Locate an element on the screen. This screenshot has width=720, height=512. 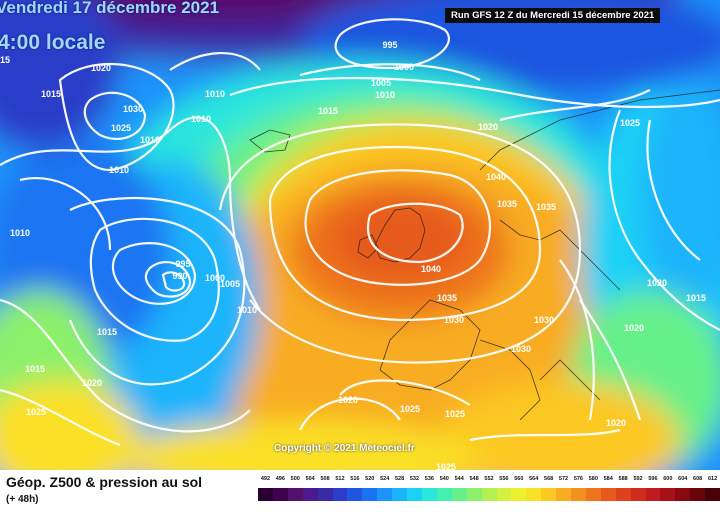
legend-tick-label: 500 is located at coordinates (295, 479).